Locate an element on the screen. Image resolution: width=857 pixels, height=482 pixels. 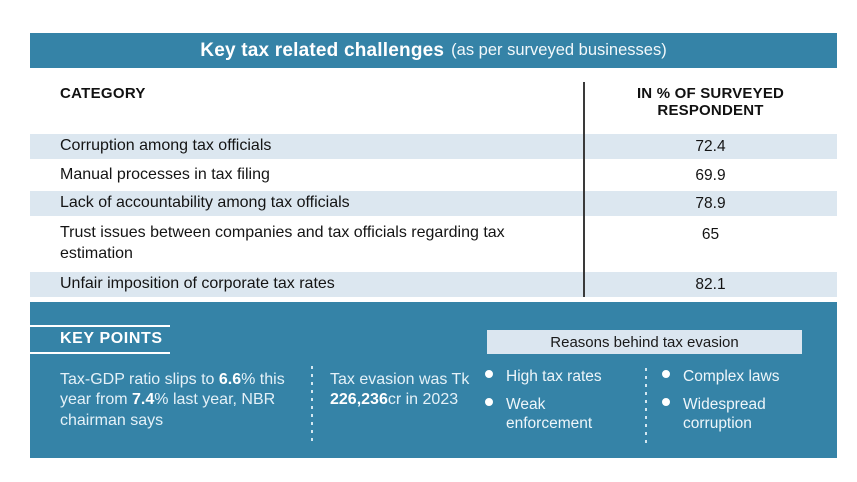
tax-evasion-text: Tax evasion was Tk is located at coordinates (400, 379).